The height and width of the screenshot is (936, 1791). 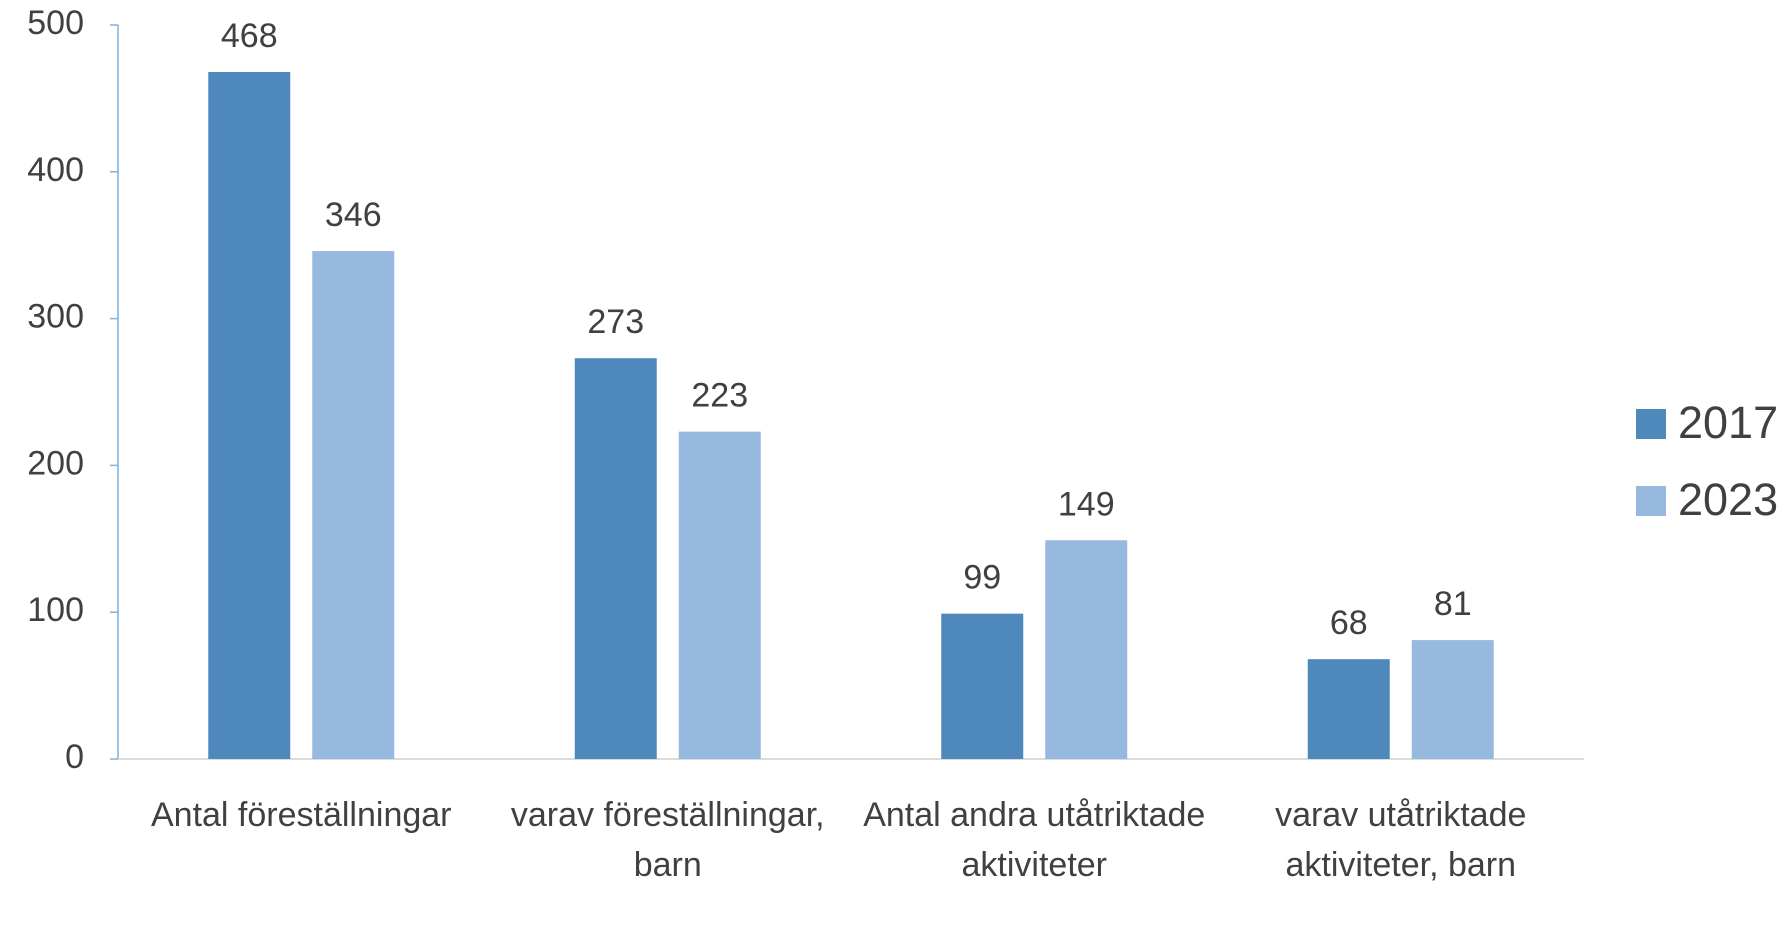 What do you see at coordinates (249, 36) in the screenshot?
I see `data-label: 468` at bounding box center [249, 36].